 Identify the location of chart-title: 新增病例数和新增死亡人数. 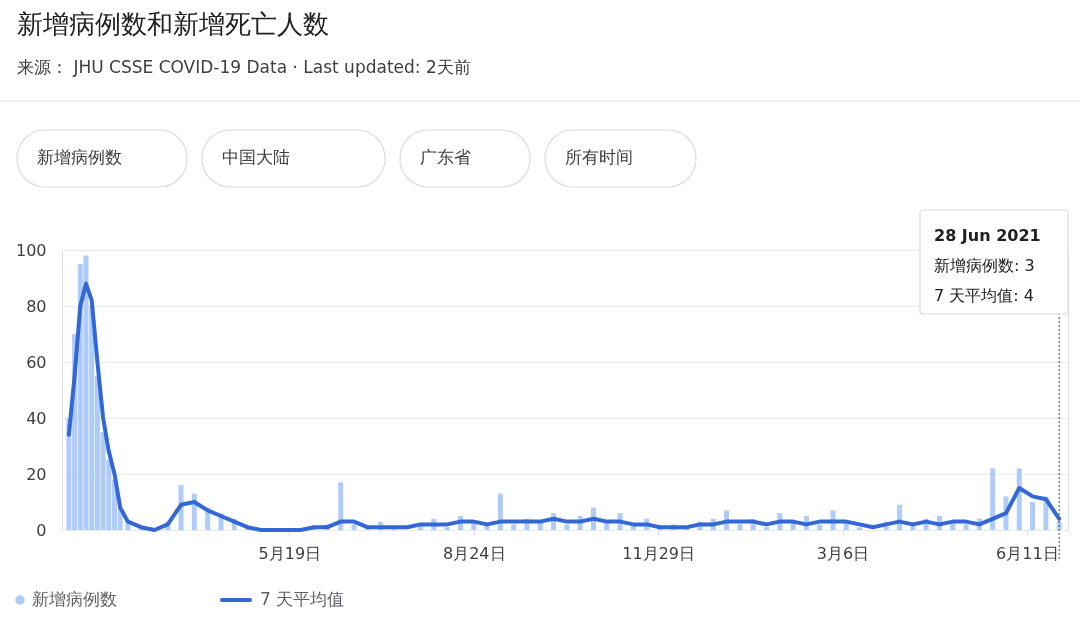
(173, 24).